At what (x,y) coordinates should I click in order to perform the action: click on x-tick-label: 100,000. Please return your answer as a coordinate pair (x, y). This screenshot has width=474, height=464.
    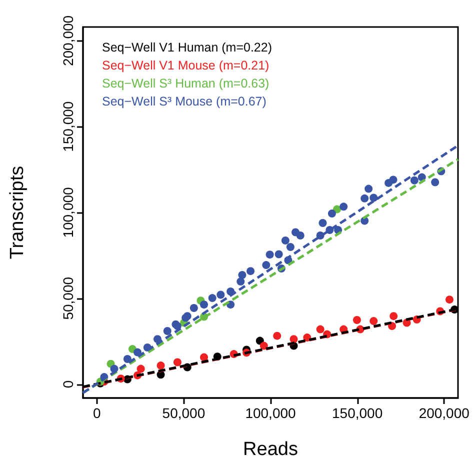
    Looking at the image, I should click on (270, 413).